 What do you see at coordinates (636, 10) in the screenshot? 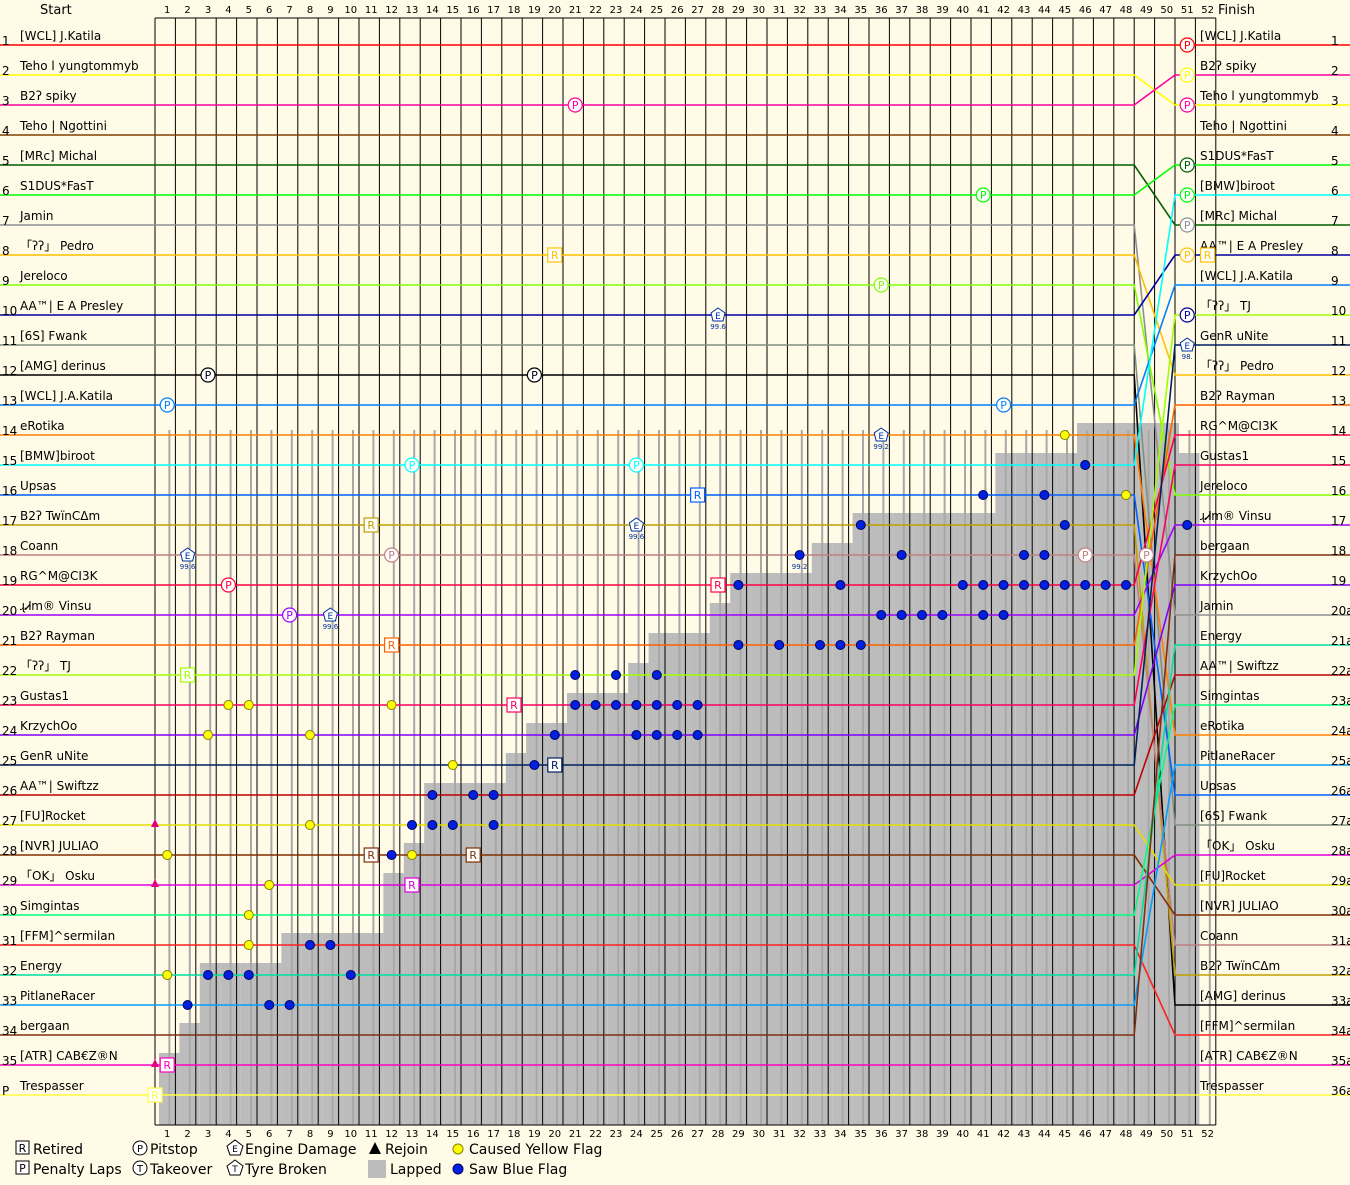
I see `lap-number: 24` at bounding box center [636, 10].